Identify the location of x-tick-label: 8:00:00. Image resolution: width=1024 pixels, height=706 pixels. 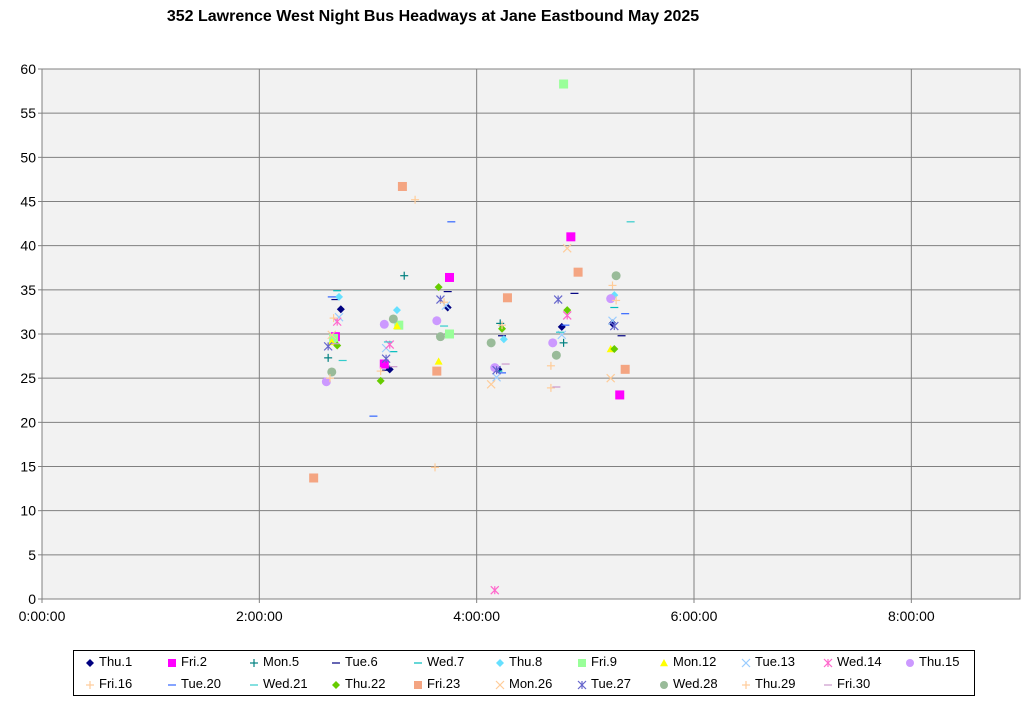
(911, 616).